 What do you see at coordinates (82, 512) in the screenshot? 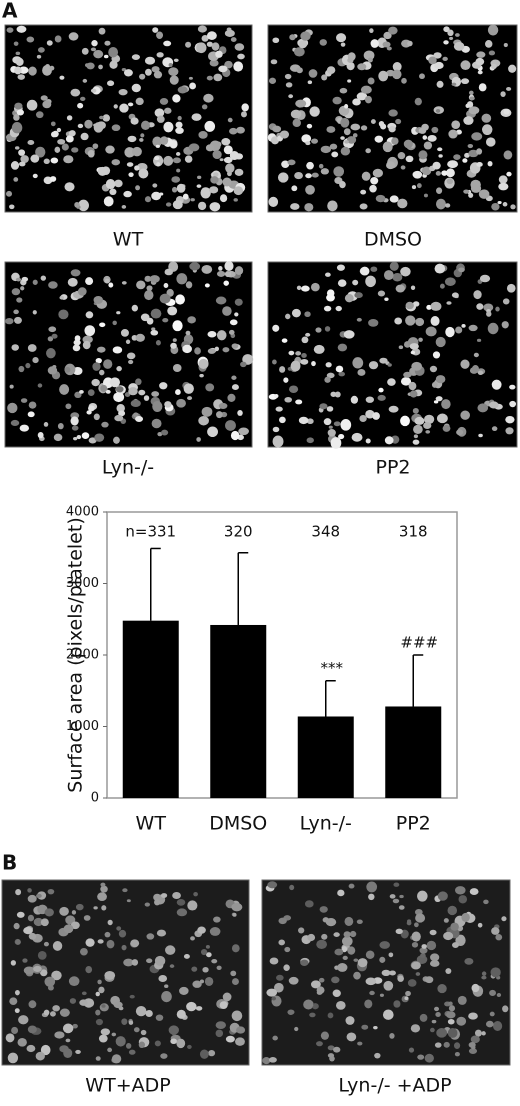
I see `y-tick-label: 4000` at bounding box center [82, 512].